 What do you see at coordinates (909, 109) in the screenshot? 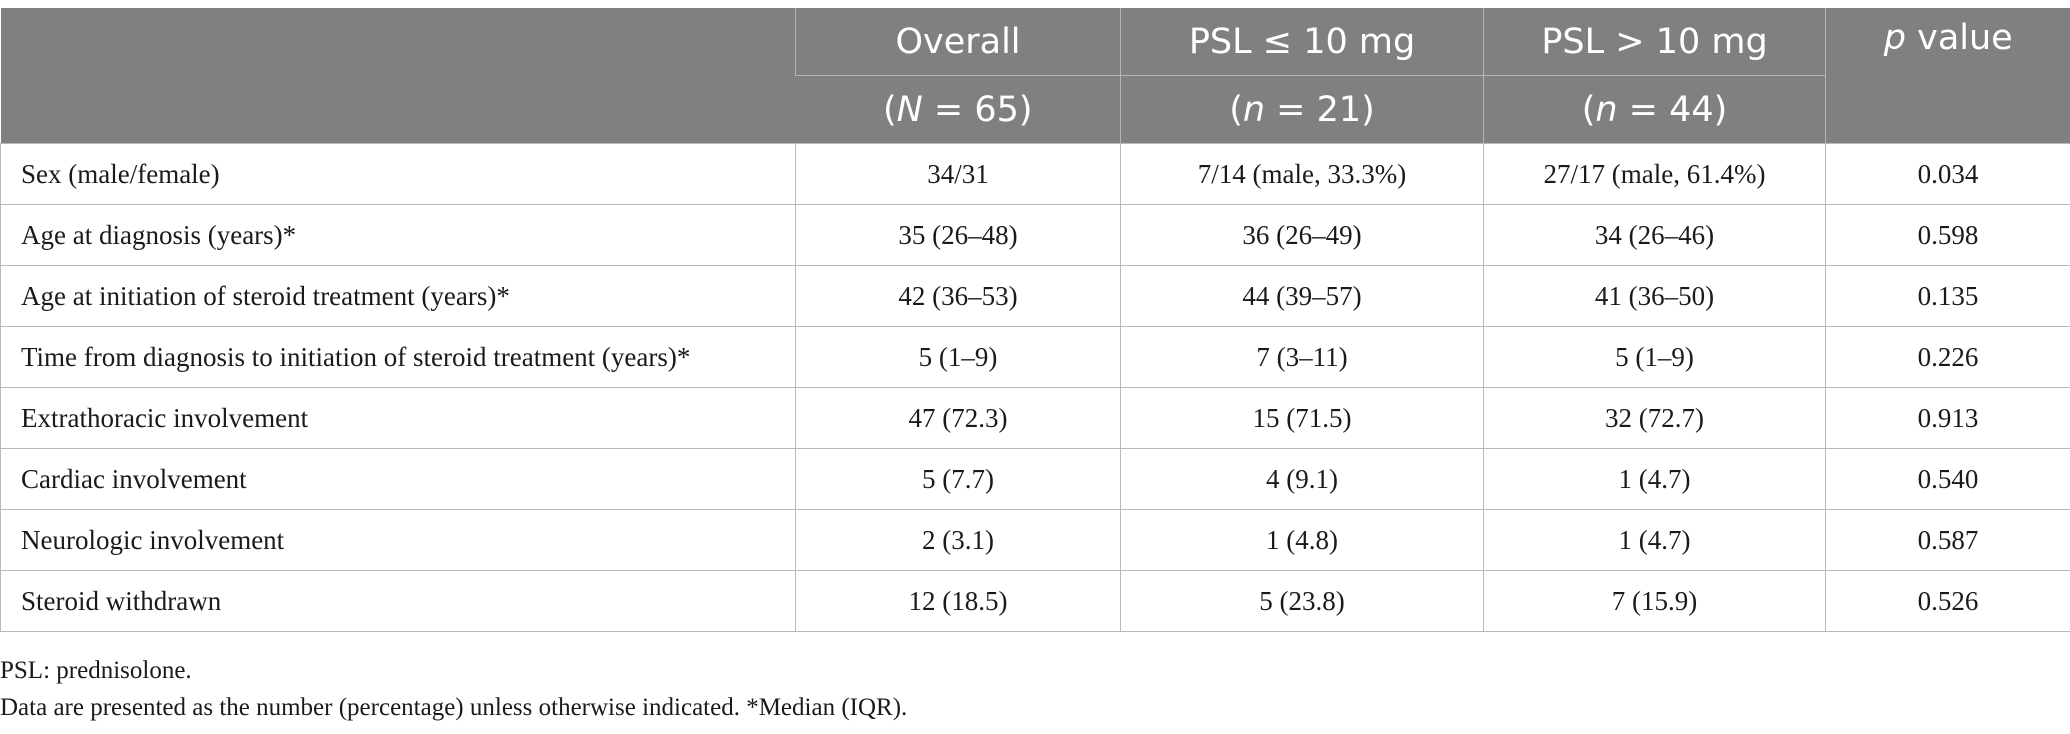
I see `n-variable: N` at bounding box center [909, 109].